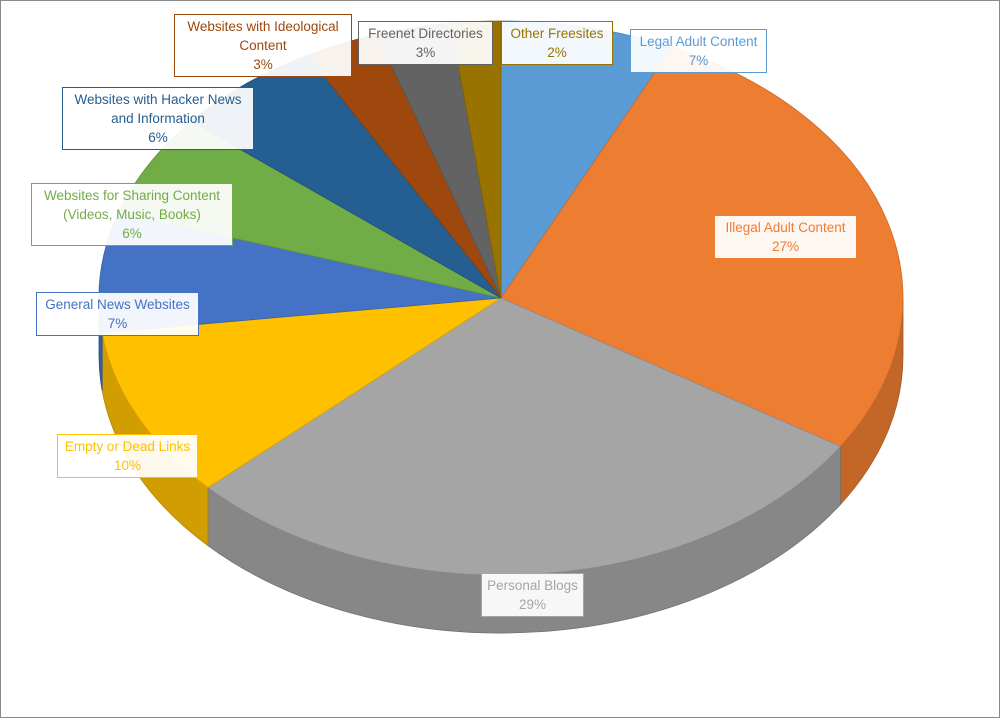 The width and height of the screenshot is (1000, 719). What do you see at coordinates (698, 51) in the screenshot?
I see `data-label-legal-adult-content: Legal Adult Content 7%` at bounding box center [698, 51].